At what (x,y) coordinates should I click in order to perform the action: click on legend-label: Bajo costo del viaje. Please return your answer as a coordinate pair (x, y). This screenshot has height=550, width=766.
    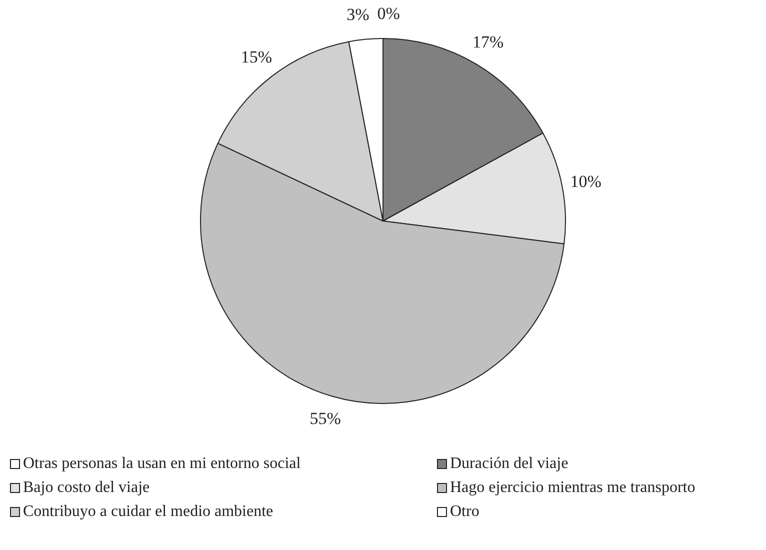
    Looking at the image, I should click on (86, 488).